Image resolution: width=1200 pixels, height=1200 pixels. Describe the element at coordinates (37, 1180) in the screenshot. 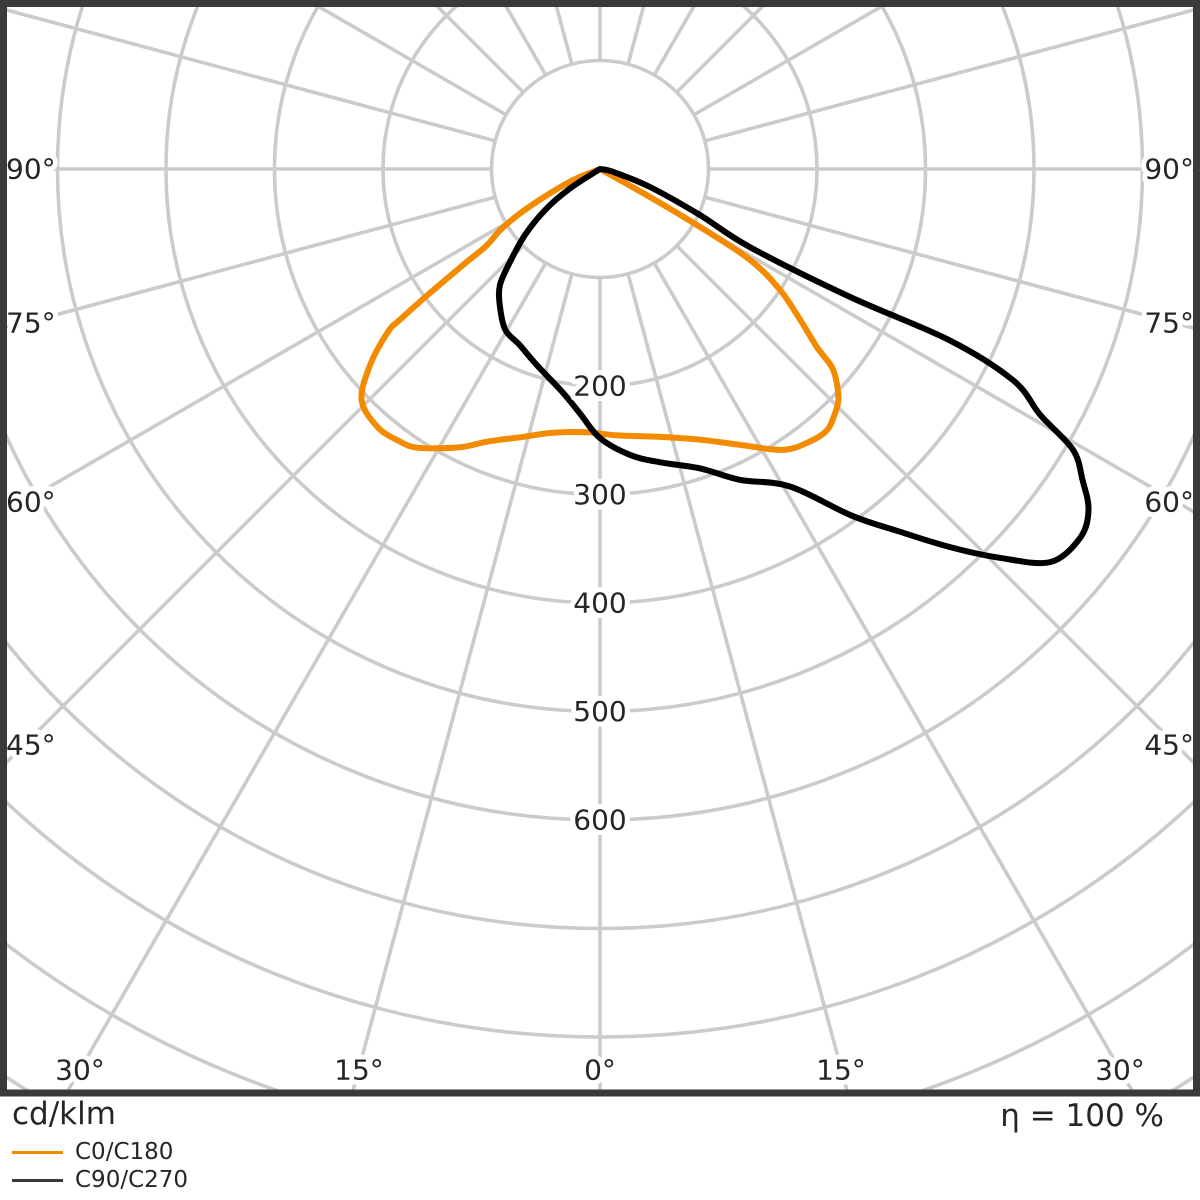

I see `legend-line-c90c270-icon` at that location.